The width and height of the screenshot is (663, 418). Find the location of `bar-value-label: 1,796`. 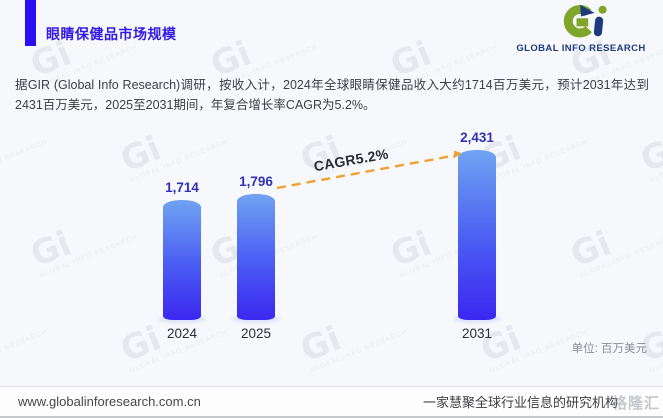

bar-value-label: 1,796 is located at coordinates (256, 181).